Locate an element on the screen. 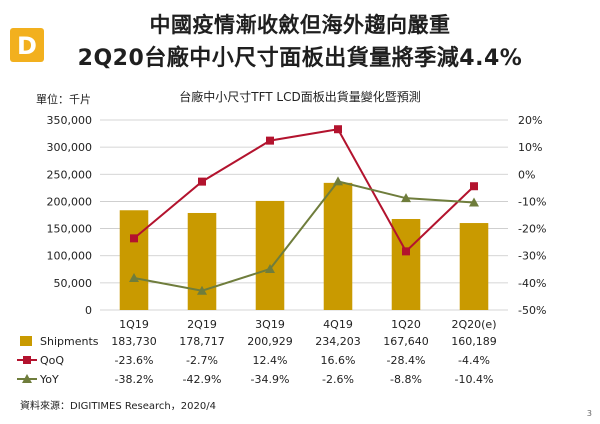  y-right-tick-label: -40% is located at coordinates (532, 283).